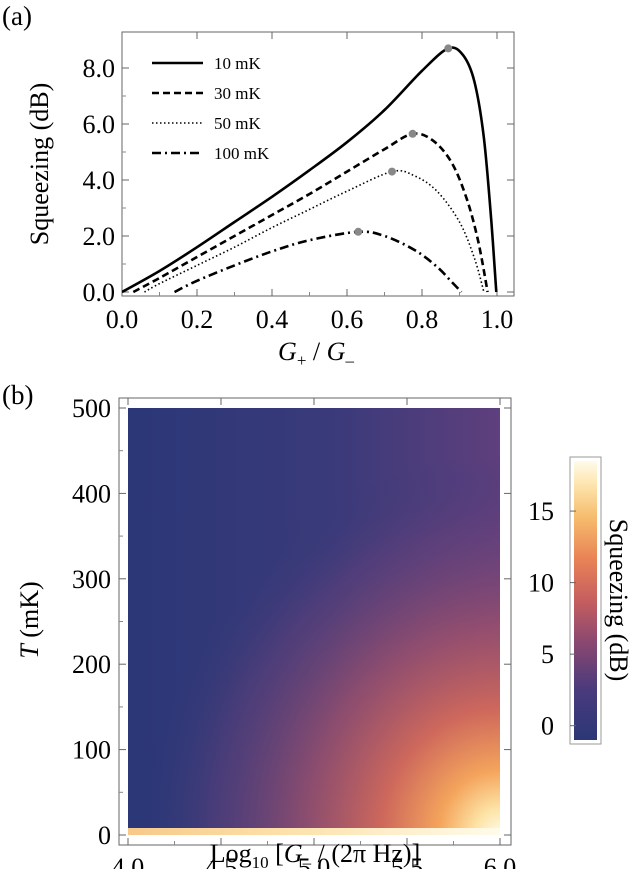  What do you see at coordinates (99, 180) in the screenshot?
I see `y-tick-label: 4.0` at bounding box center [99, 180].